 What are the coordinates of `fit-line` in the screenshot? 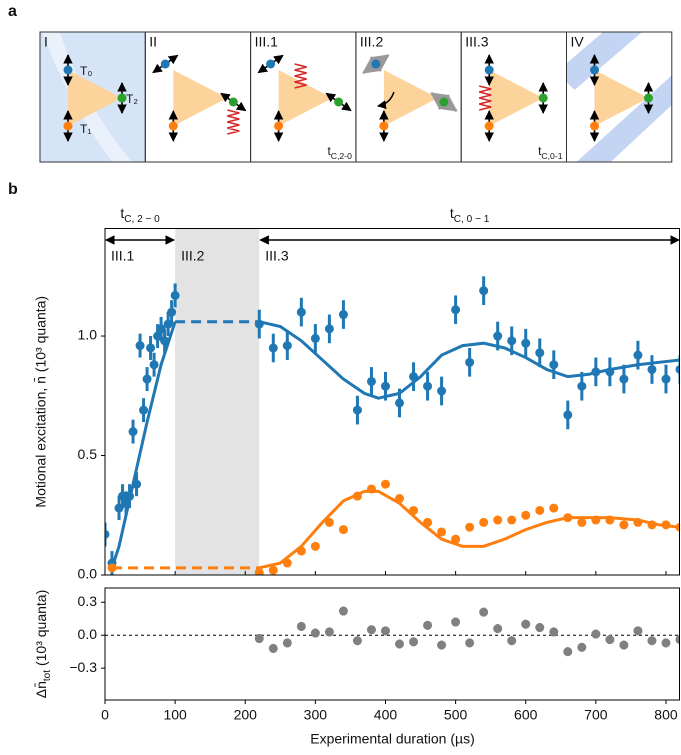 It's located at (143, 445).